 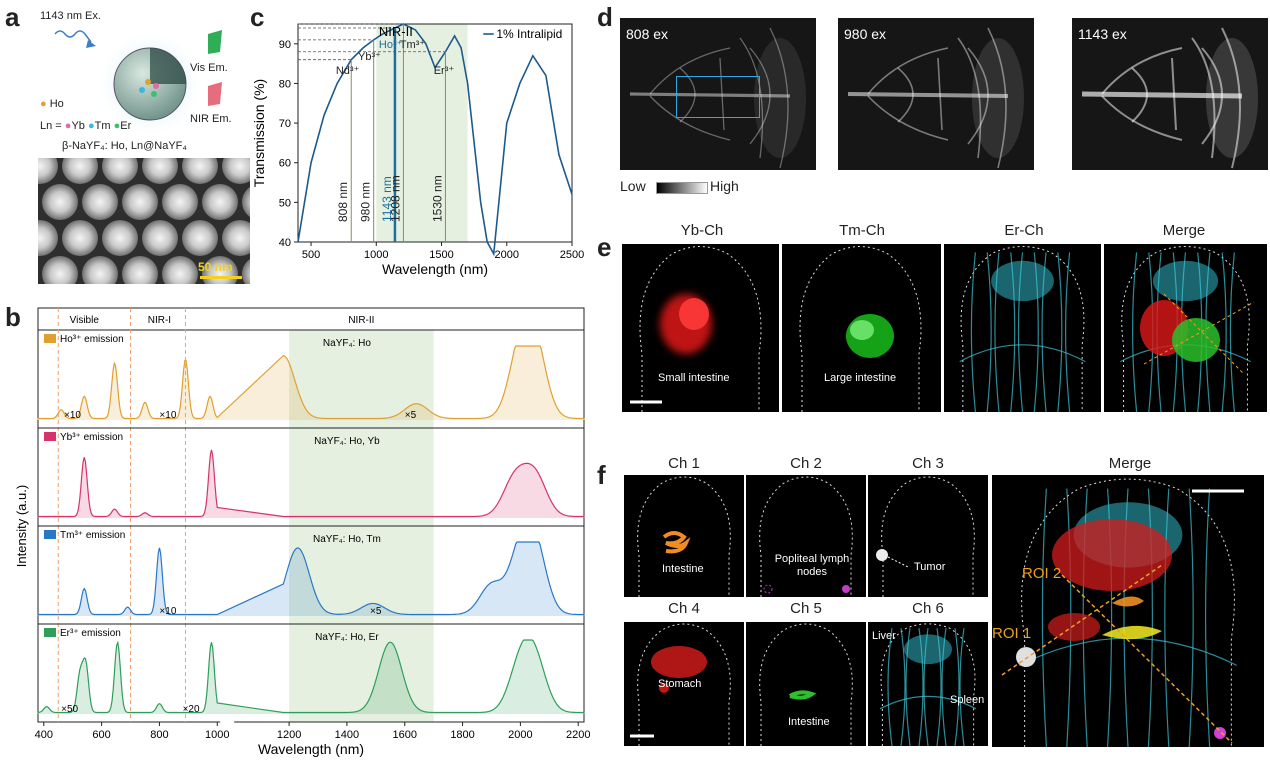 What do you see at coordinates (578, 735) in the screenshot?
I see `x-tick-label: 2200` at bounding box center [578, 735].